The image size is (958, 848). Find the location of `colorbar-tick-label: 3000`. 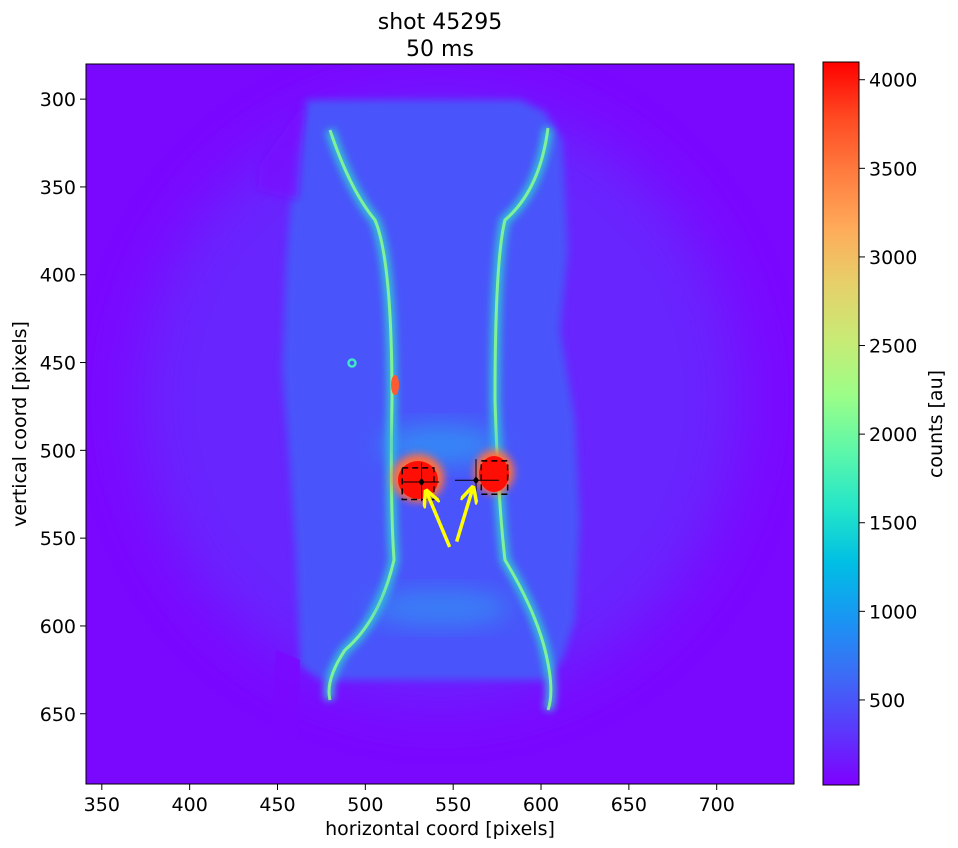

colorbar-tick-label: 3000 is located at coordinates (893, 258).